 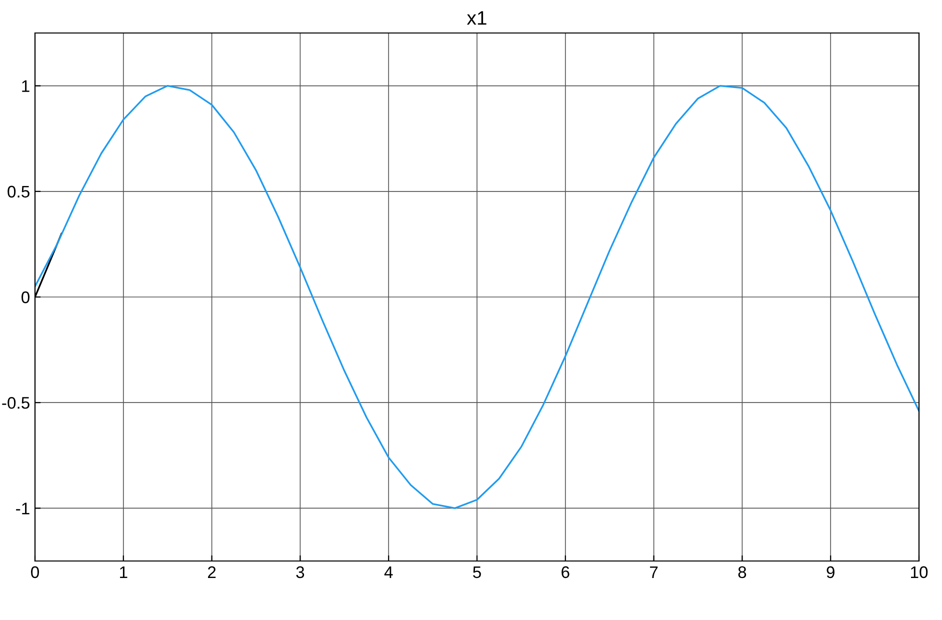 What do you see at coordinates (23, 508) in the screenshot?
I see `y-tick-label: -1` at bounding box center [23, 508].